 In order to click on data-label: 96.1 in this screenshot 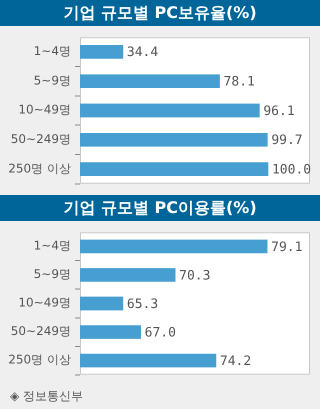, I will do `click(279, 111)`.